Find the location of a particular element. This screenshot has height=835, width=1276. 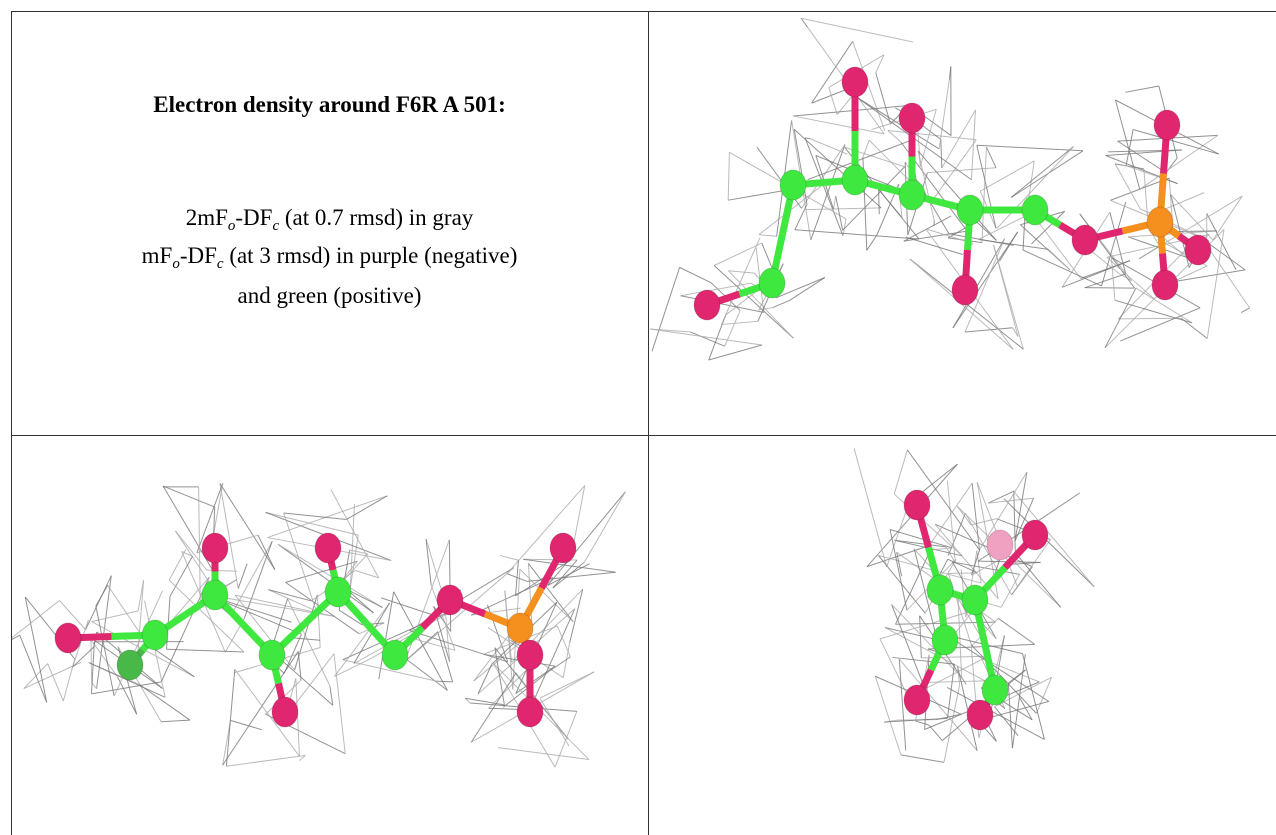

text-run: -DF is located at coordinates (198, 255).